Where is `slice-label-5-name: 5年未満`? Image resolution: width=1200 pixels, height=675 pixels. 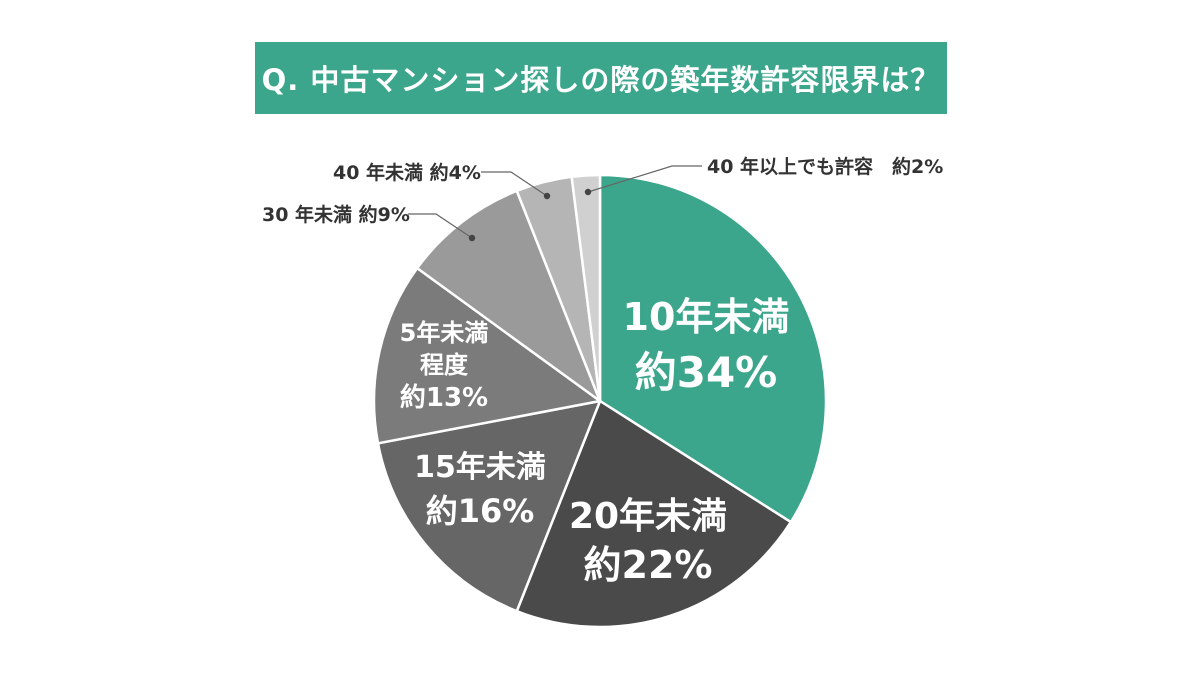 slice-label-5-name: 5年未満 is located at coordinates (444, 333).